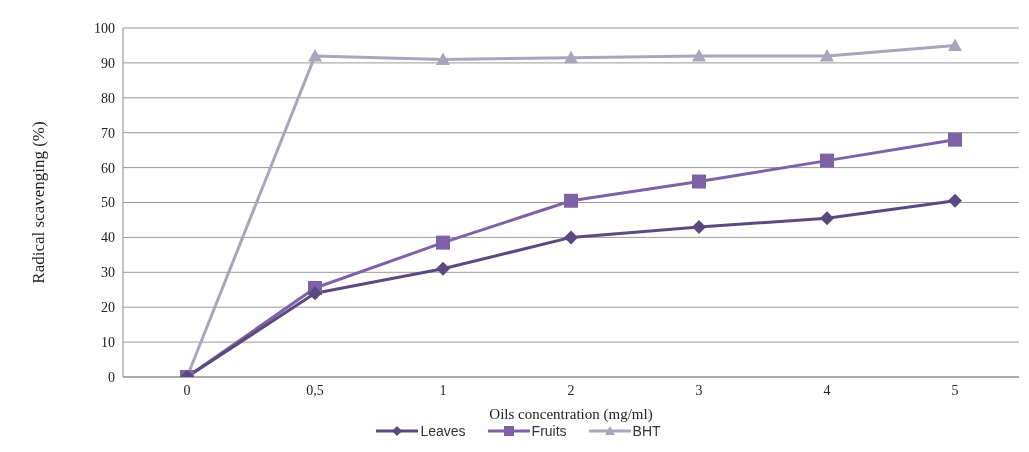  I want to click on y-tick-label: 0, so click(111, 377).